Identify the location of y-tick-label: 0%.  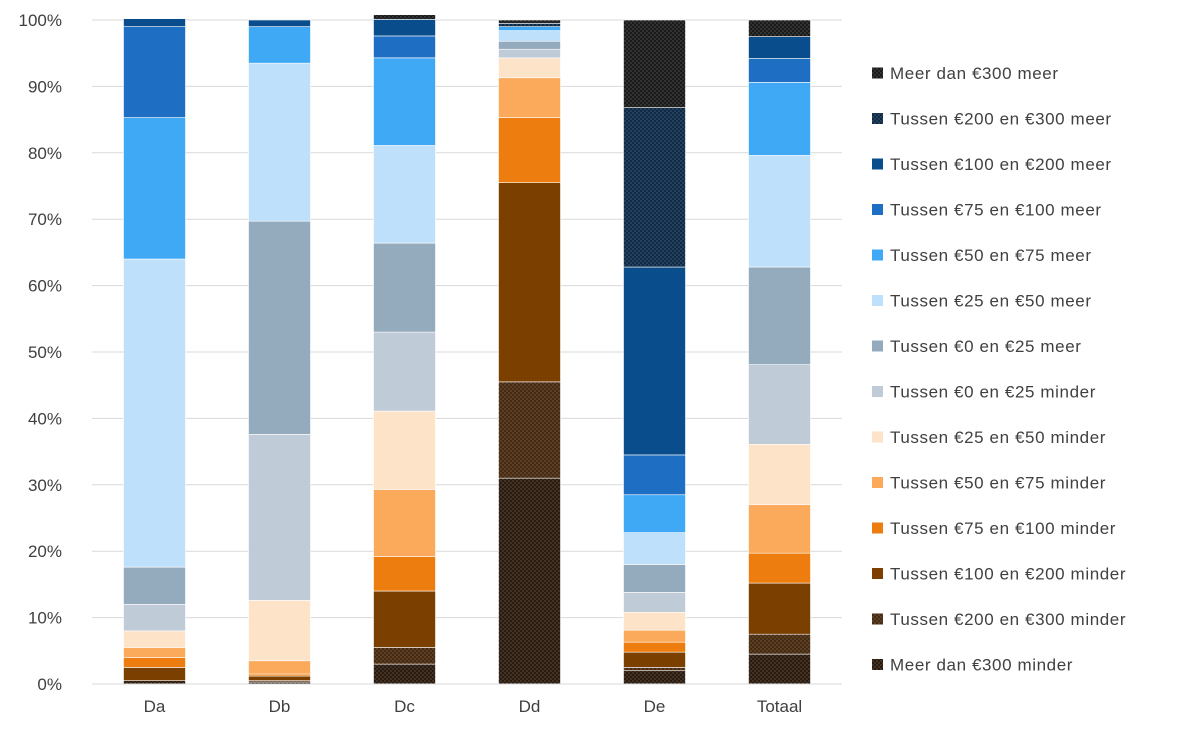
(49, 684).